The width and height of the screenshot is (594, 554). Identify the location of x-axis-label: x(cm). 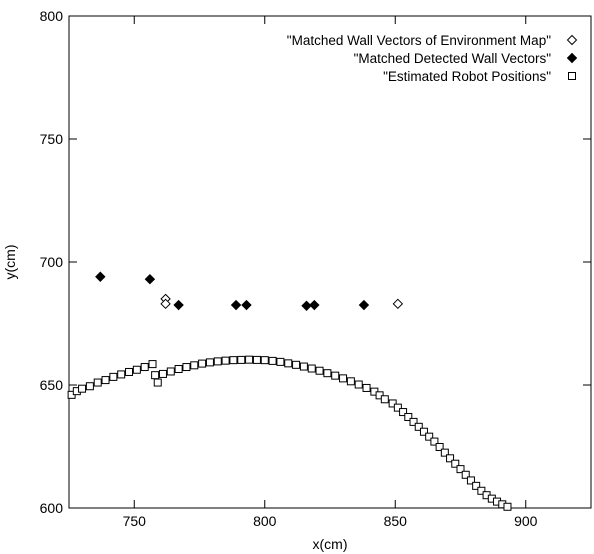
(330, 544).